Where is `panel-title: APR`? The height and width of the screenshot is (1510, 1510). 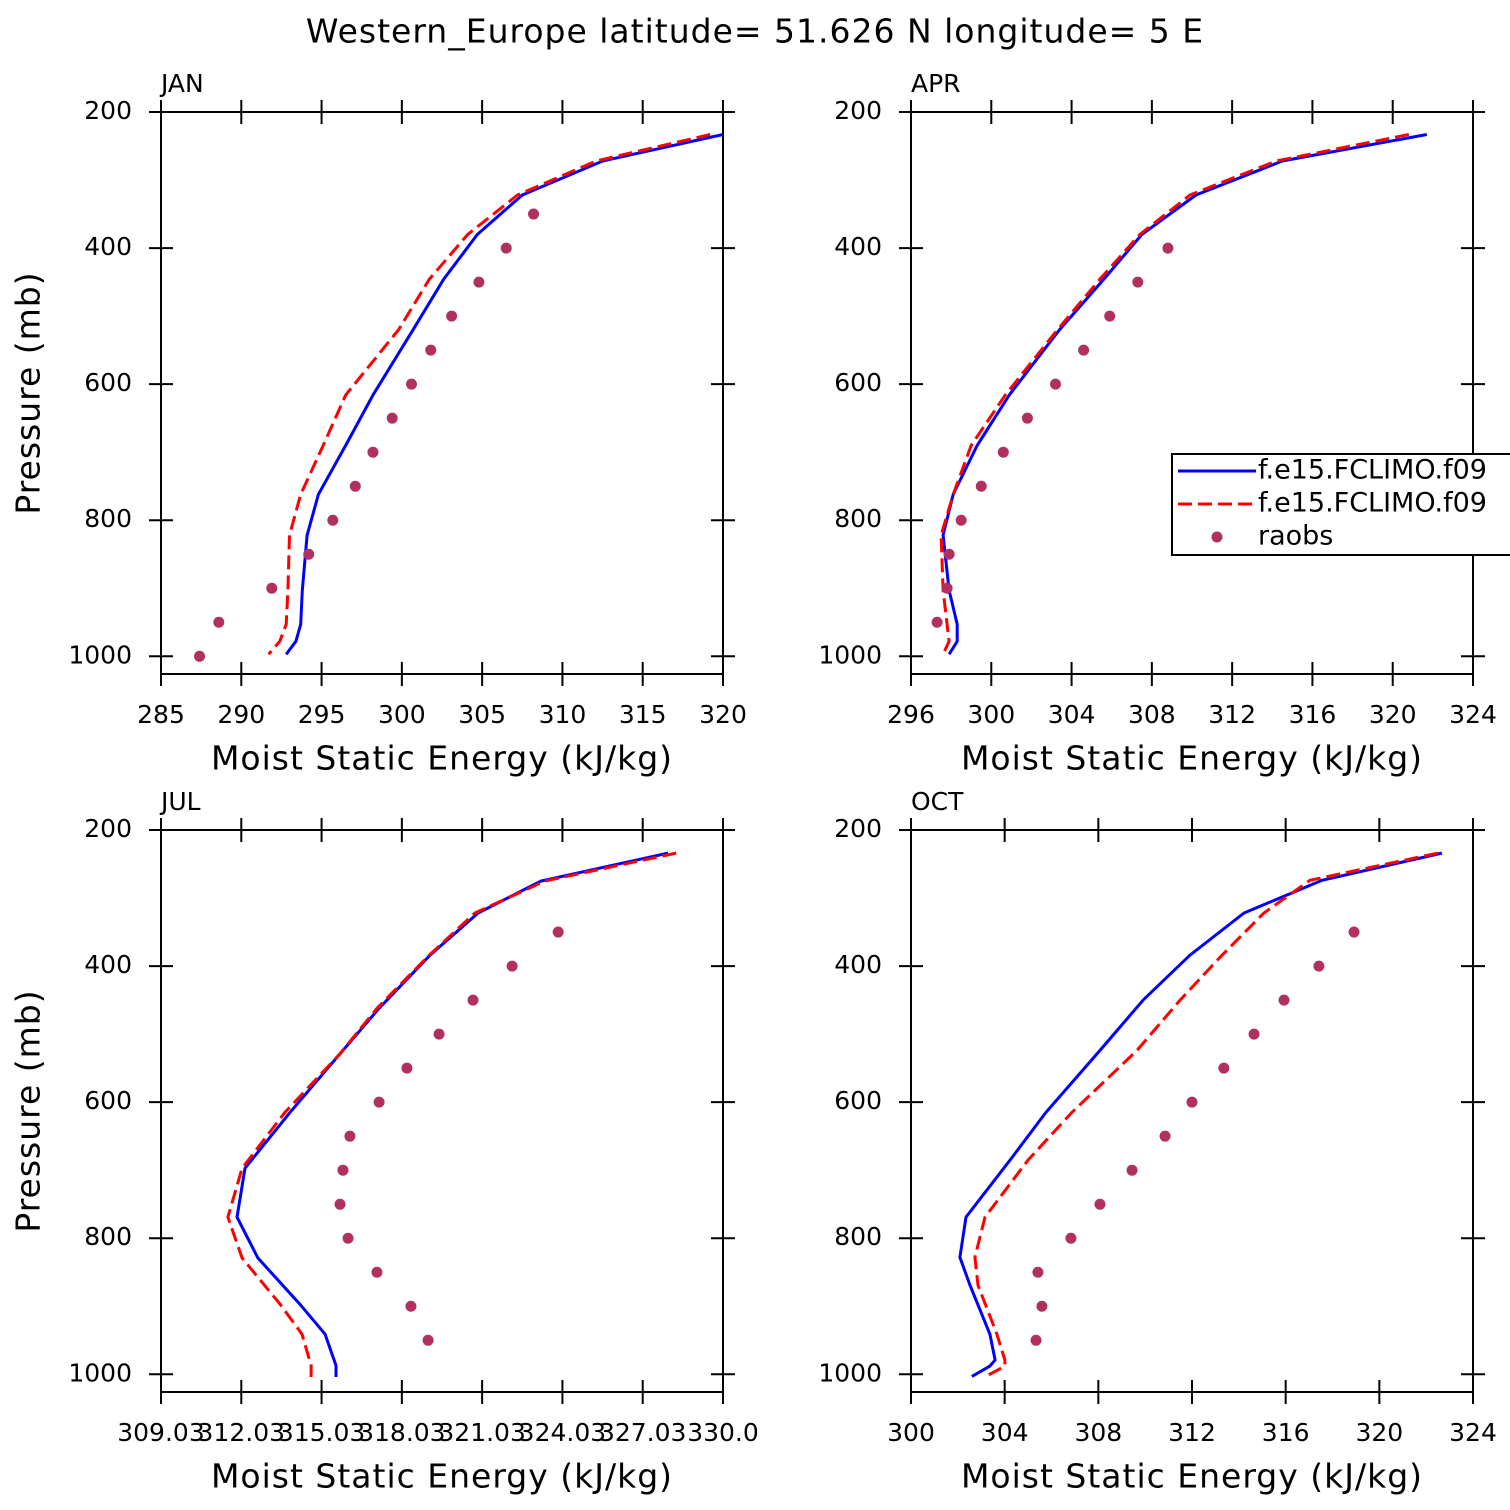
panel-title: APR is located at coordinates (936, 83).